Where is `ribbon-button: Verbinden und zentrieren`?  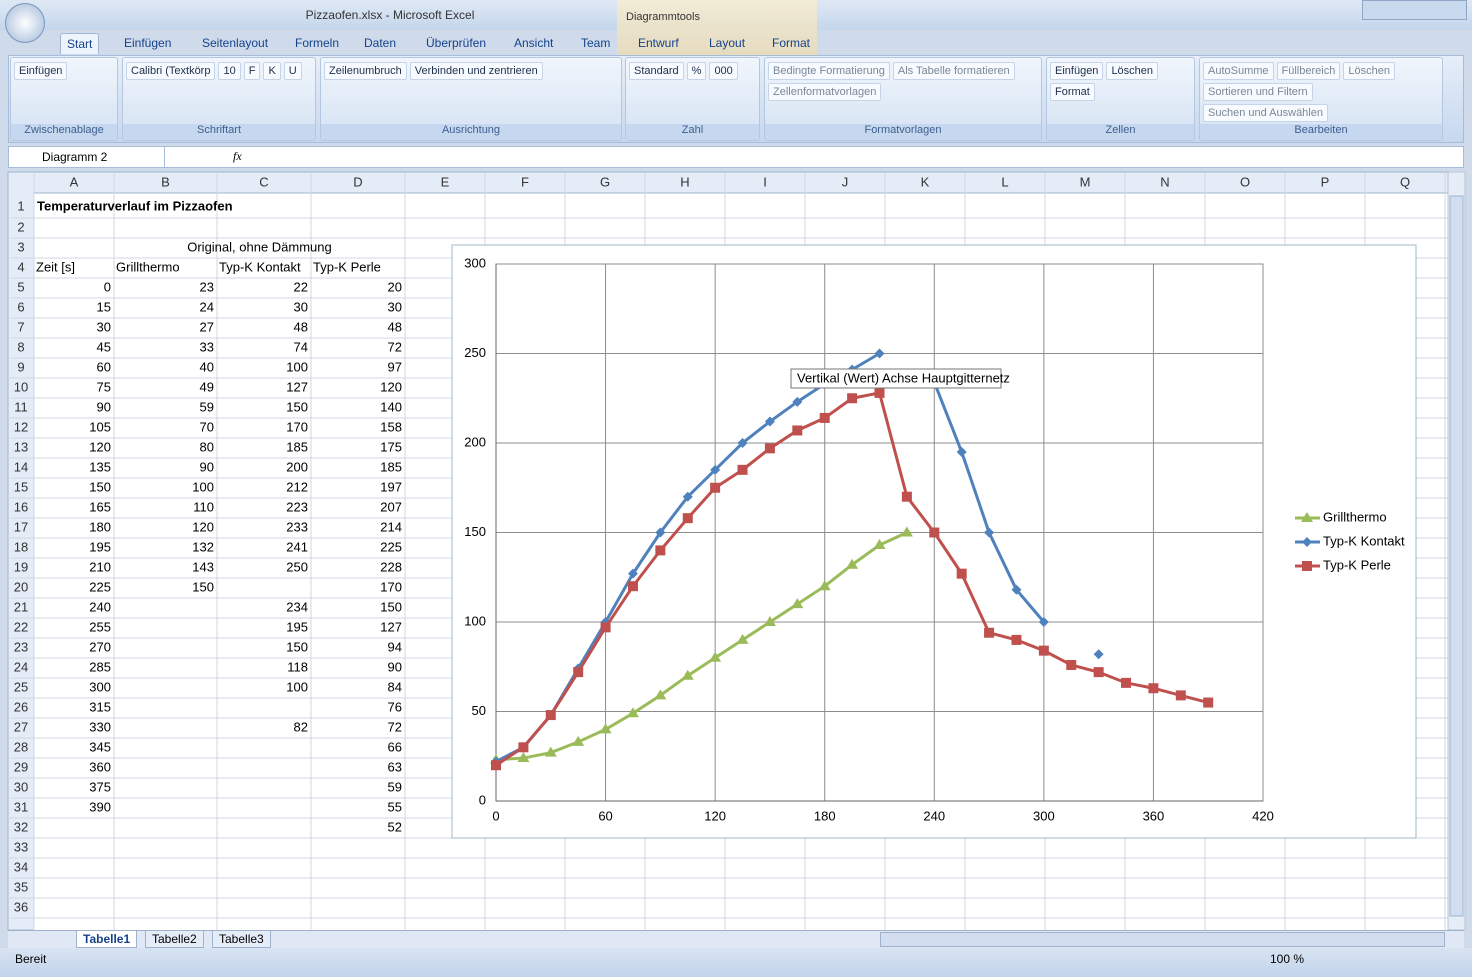
ribbon-button: Verbinden und zentrieren is located at coordinates (476, 71).